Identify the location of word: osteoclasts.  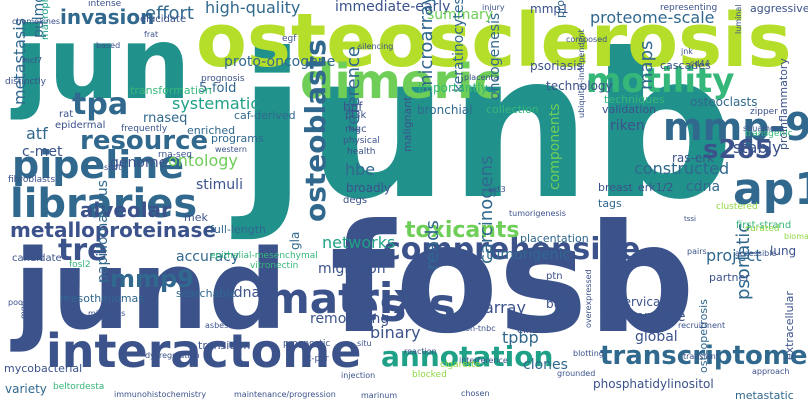
(724, 102).